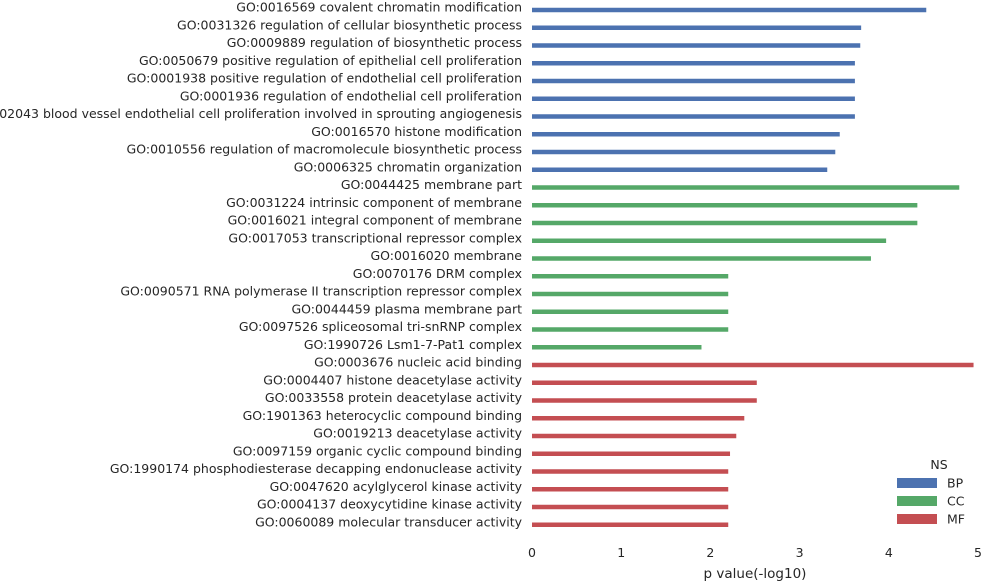  I want to click on category-label: GO:0033558 protein deacetylase activity, so click(394, 397).